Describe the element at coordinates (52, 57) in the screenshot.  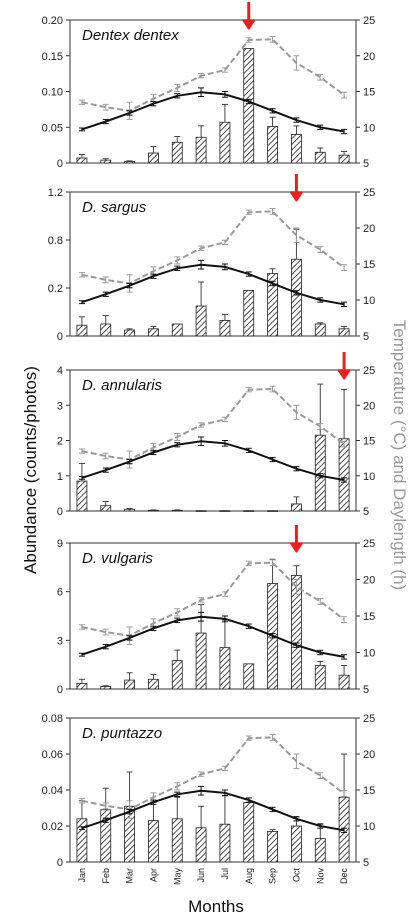
I see `left-tick-label: 0.15` at that location.